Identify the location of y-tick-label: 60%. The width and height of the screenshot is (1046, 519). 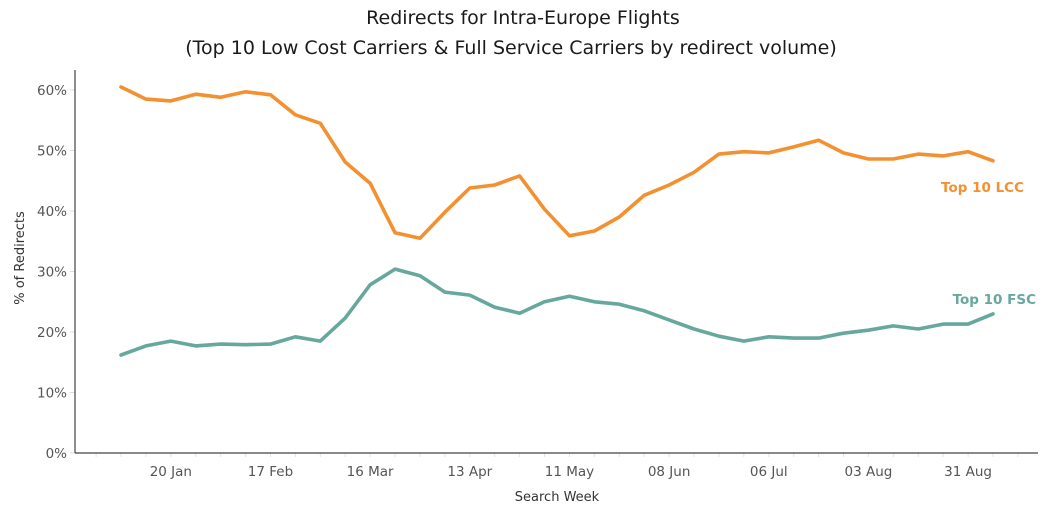
(52, 91).